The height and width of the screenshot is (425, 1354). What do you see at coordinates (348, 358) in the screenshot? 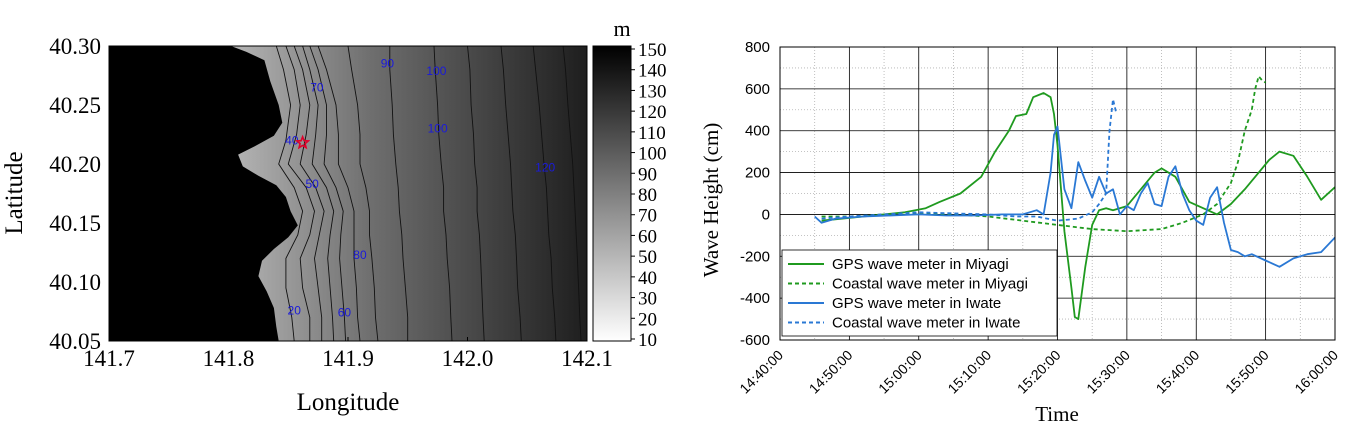
I see `x-tick-label: 141.9` at bounding box center [348, 358].